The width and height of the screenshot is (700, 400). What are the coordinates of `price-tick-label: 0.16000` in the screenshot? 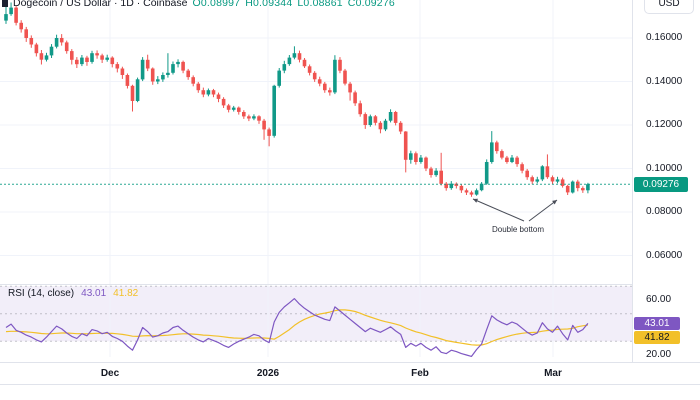 It's located at (664, 37).